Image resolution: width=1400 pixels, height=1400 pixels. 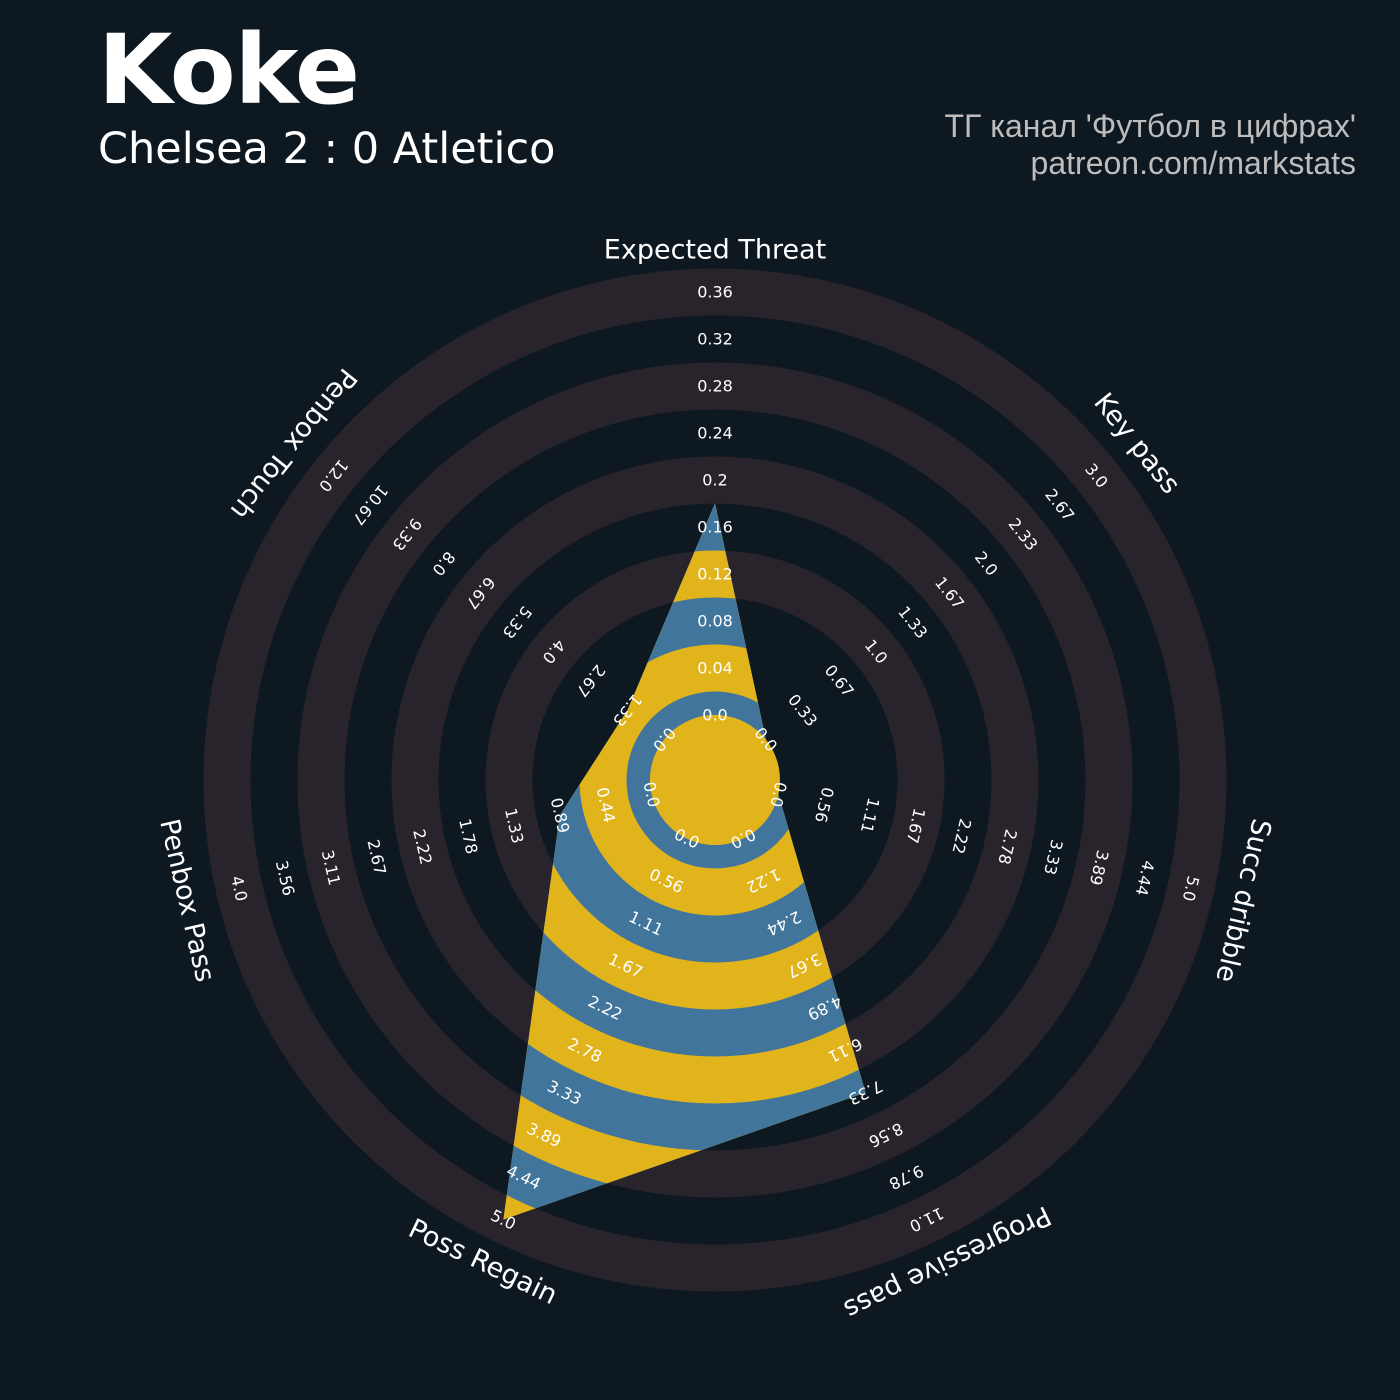 I want to click on tick-label: 0.2, so click(x=714, y=480).